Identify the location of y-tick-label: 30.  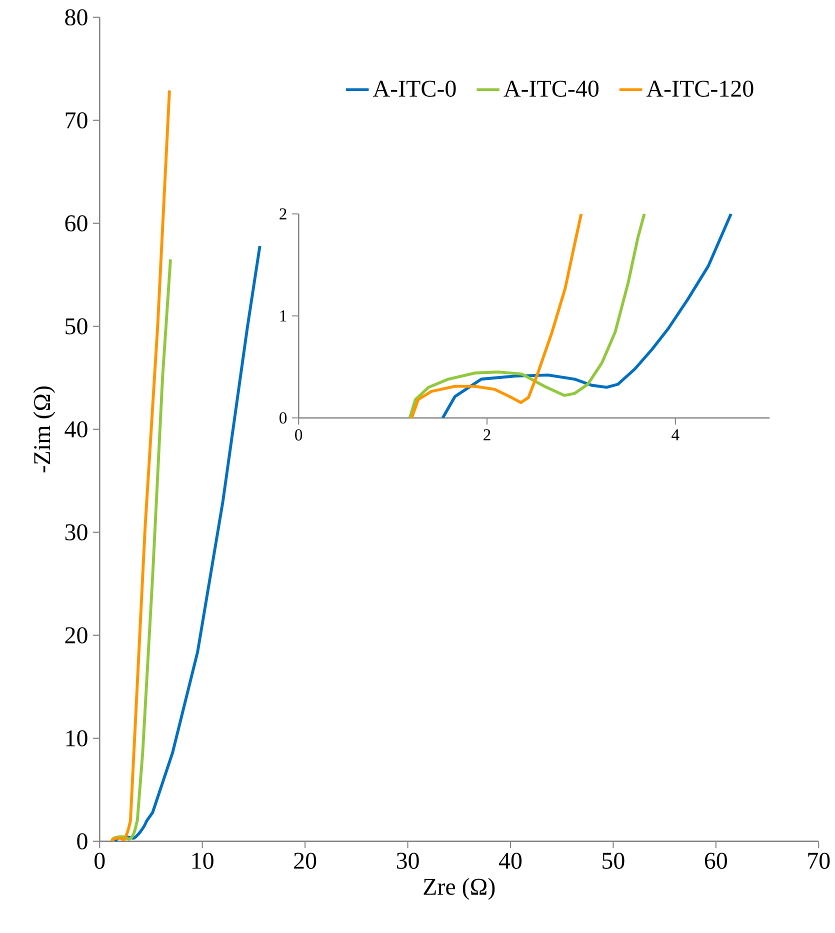
(76, 532).